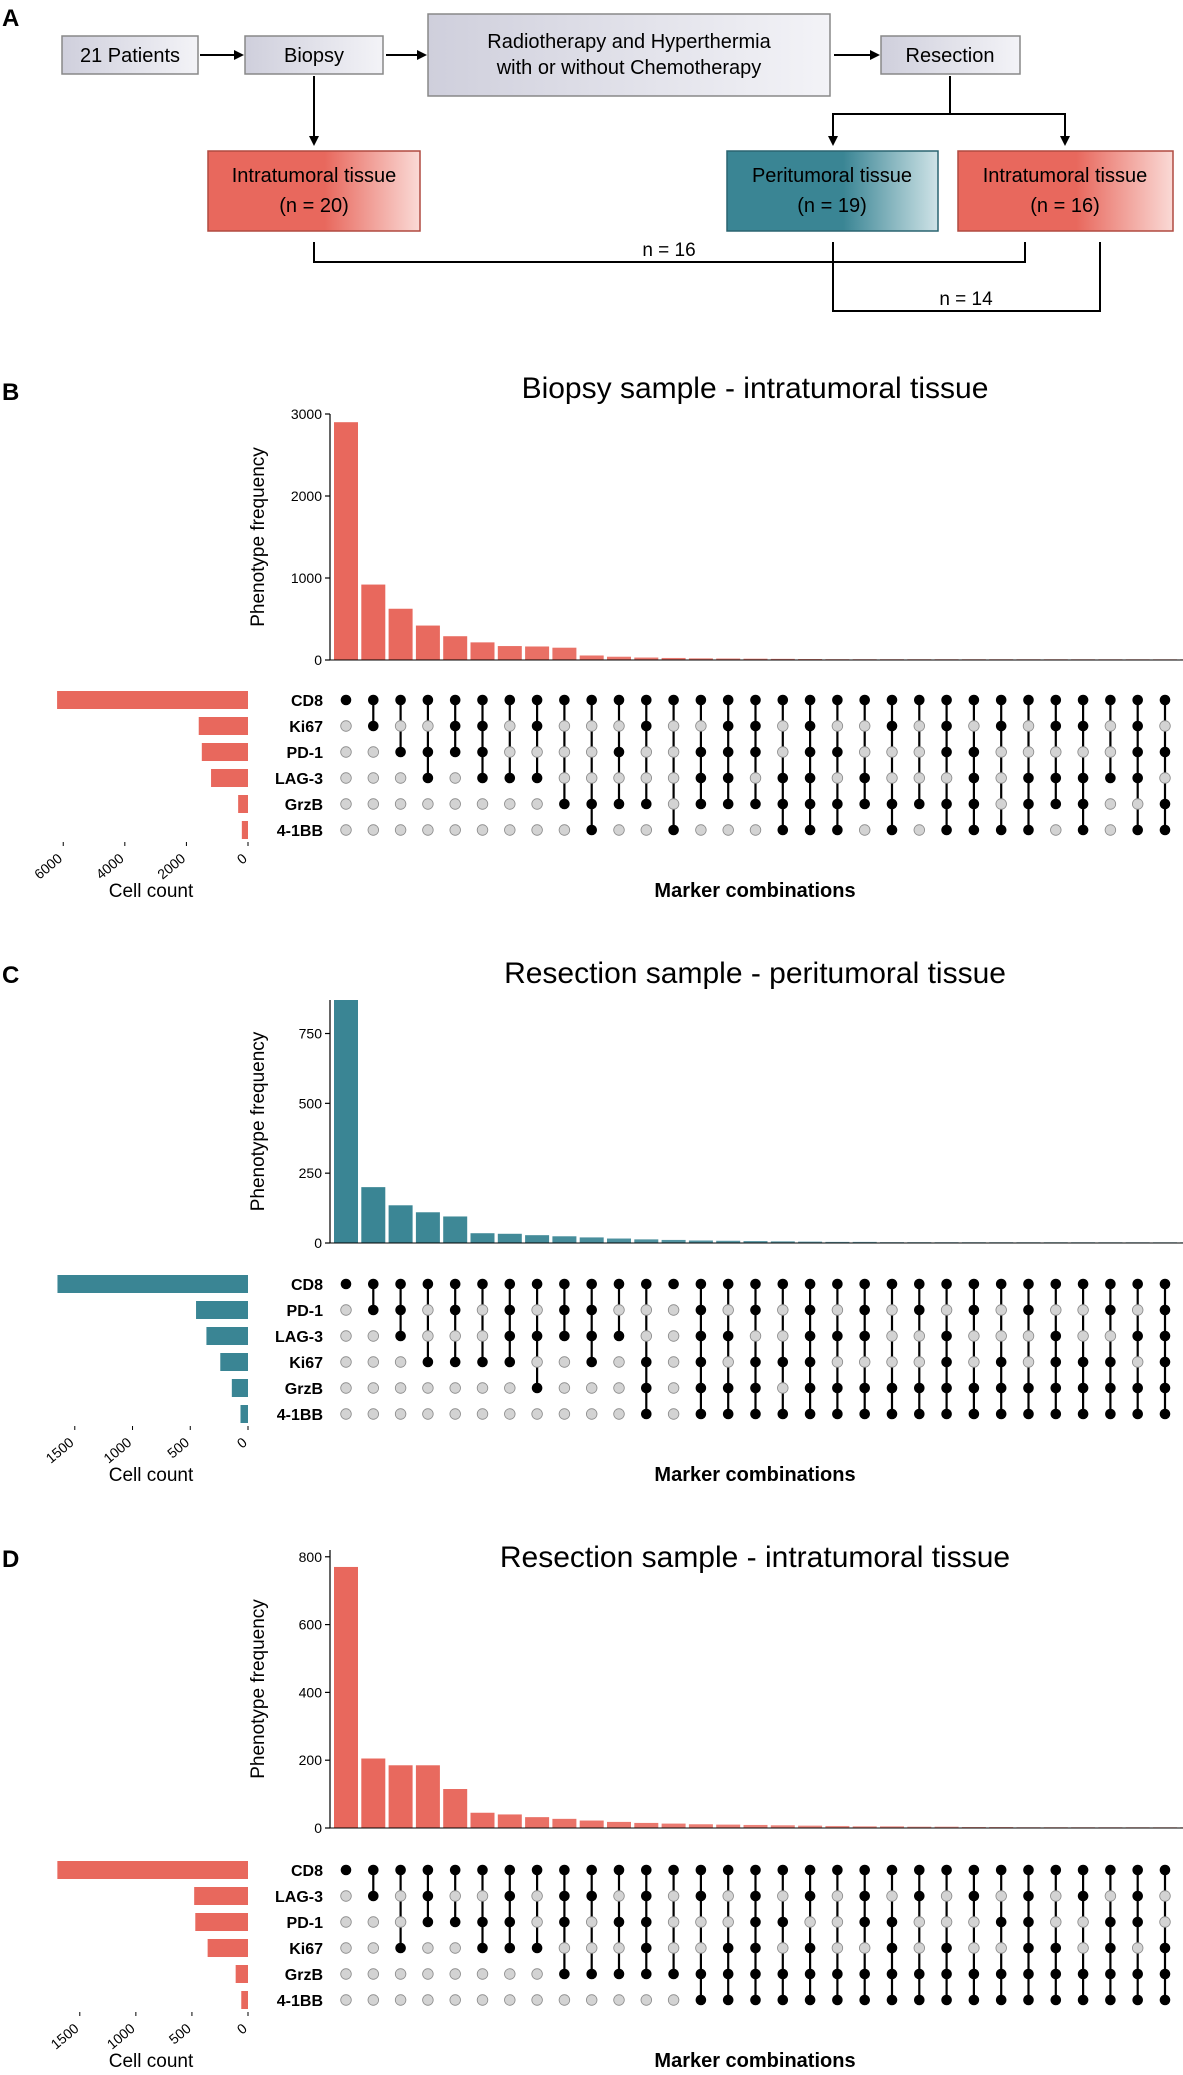 The width and height of the screenshot is (1183, 2075). I want to click on set-label: GrzB, so click(304, 1975).